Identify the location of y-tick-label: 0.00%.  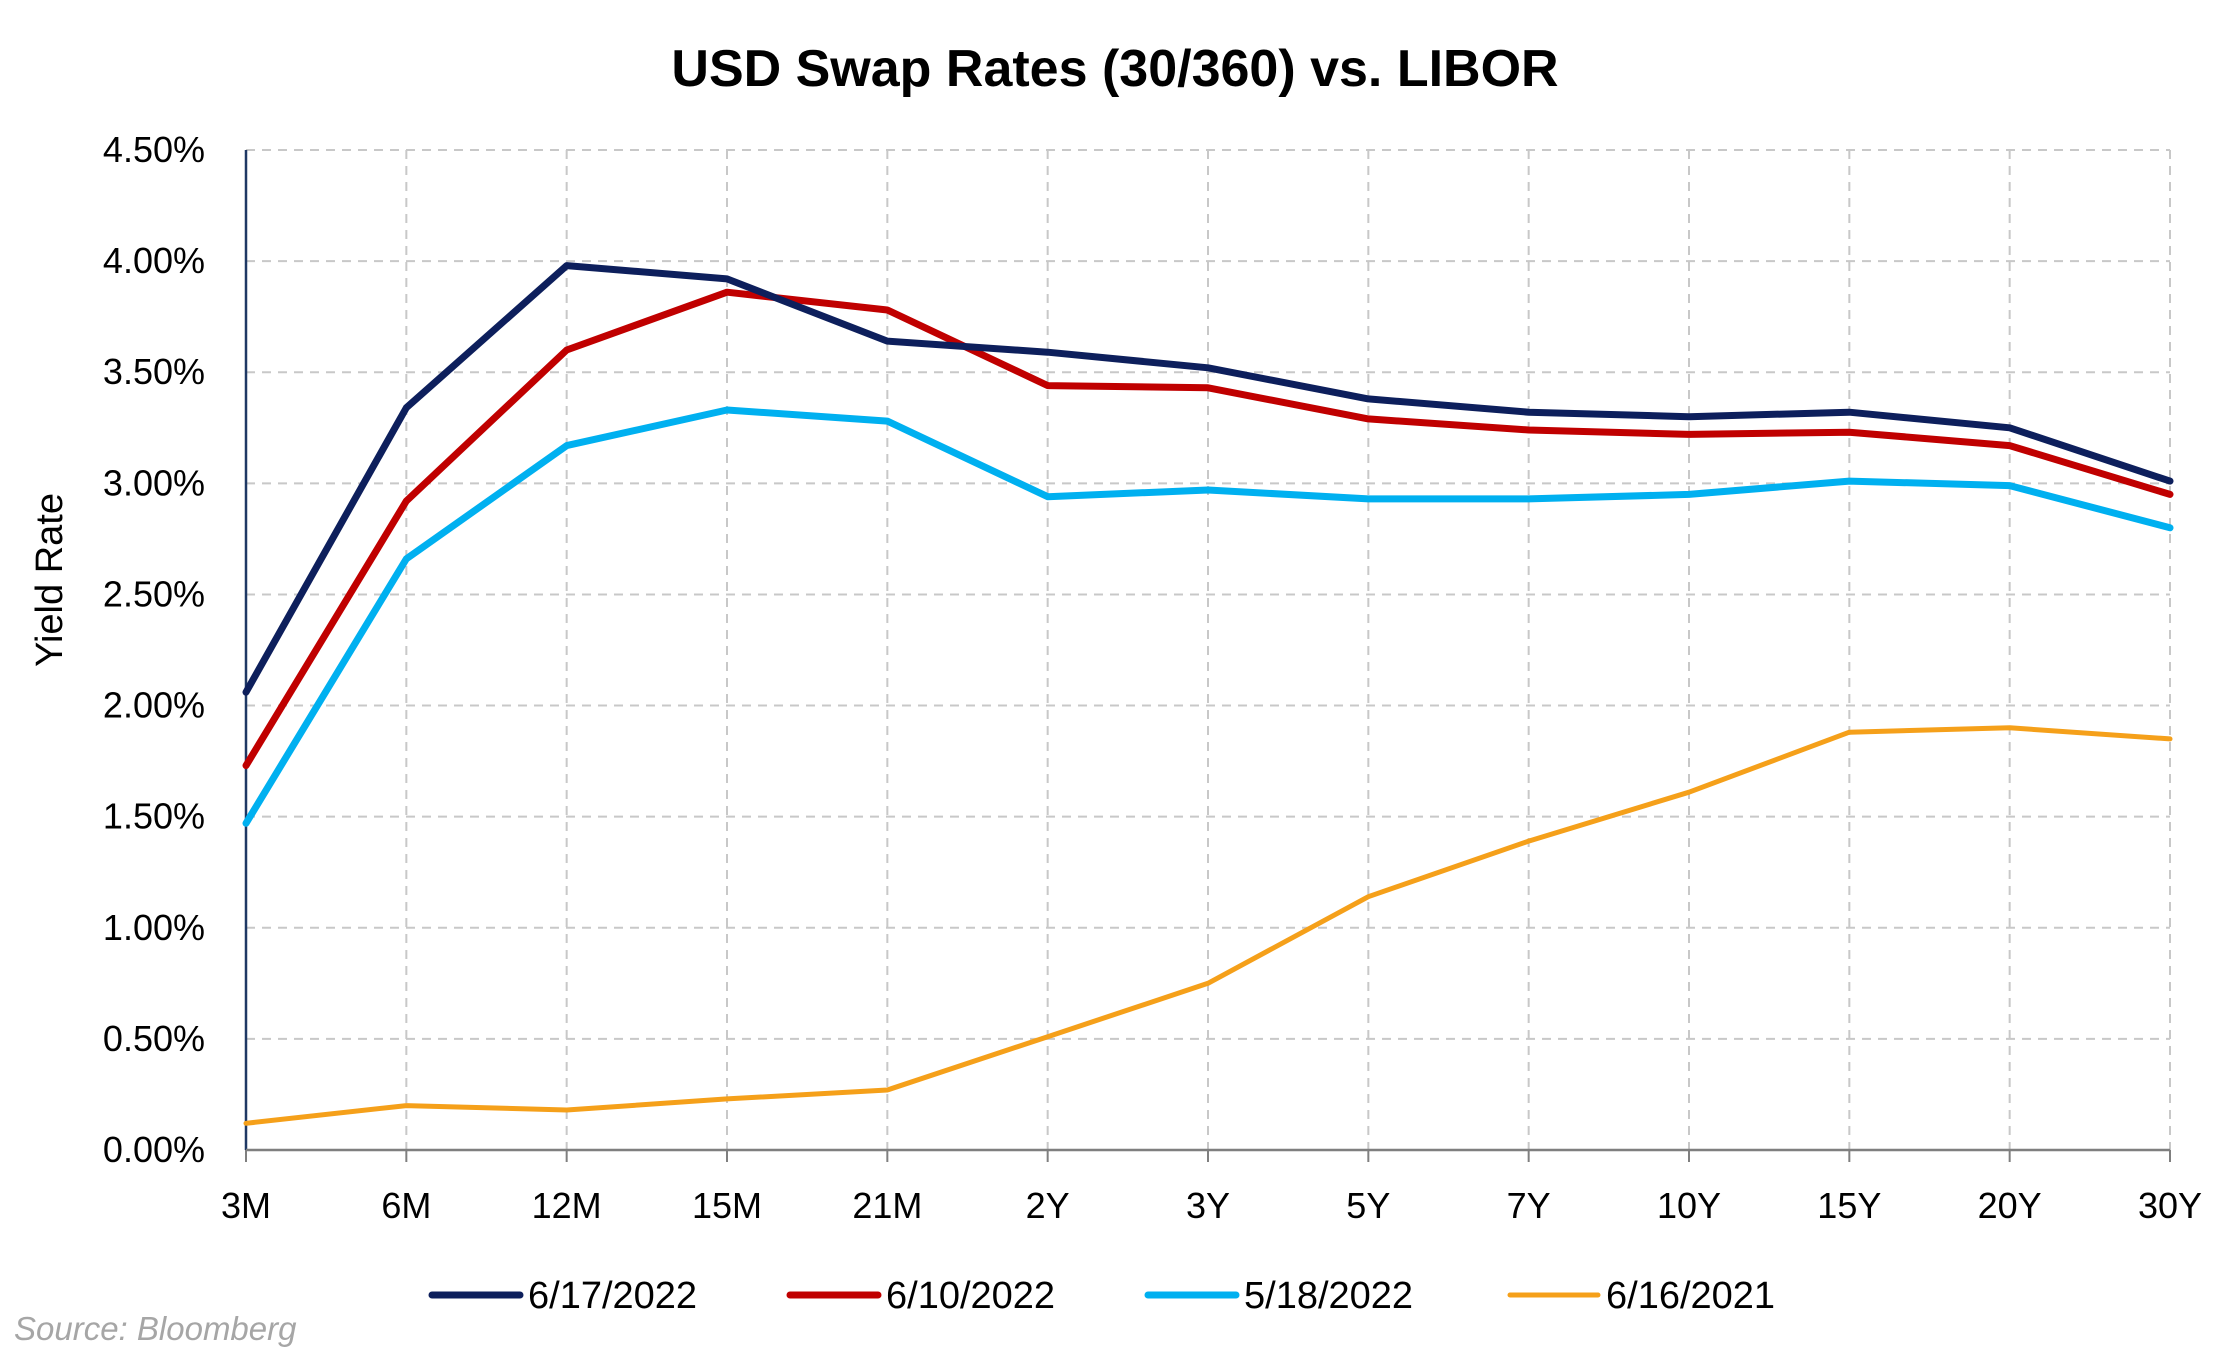
(154, 1149).